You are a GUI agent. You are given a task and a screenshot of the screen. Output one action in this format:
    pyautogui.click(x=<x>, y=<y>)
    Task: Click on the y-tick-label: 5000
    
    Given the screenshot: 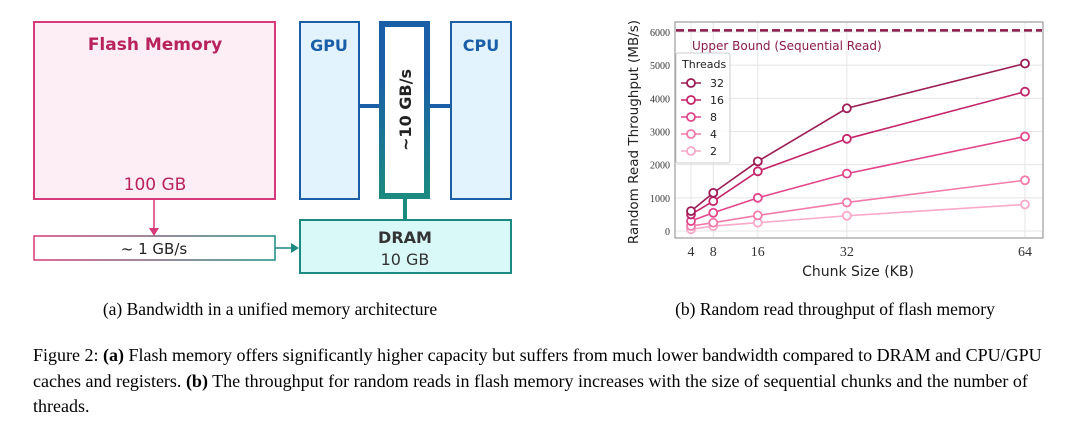 What is the action you would take?
    pyautogui.click(x=660, y=66)
    